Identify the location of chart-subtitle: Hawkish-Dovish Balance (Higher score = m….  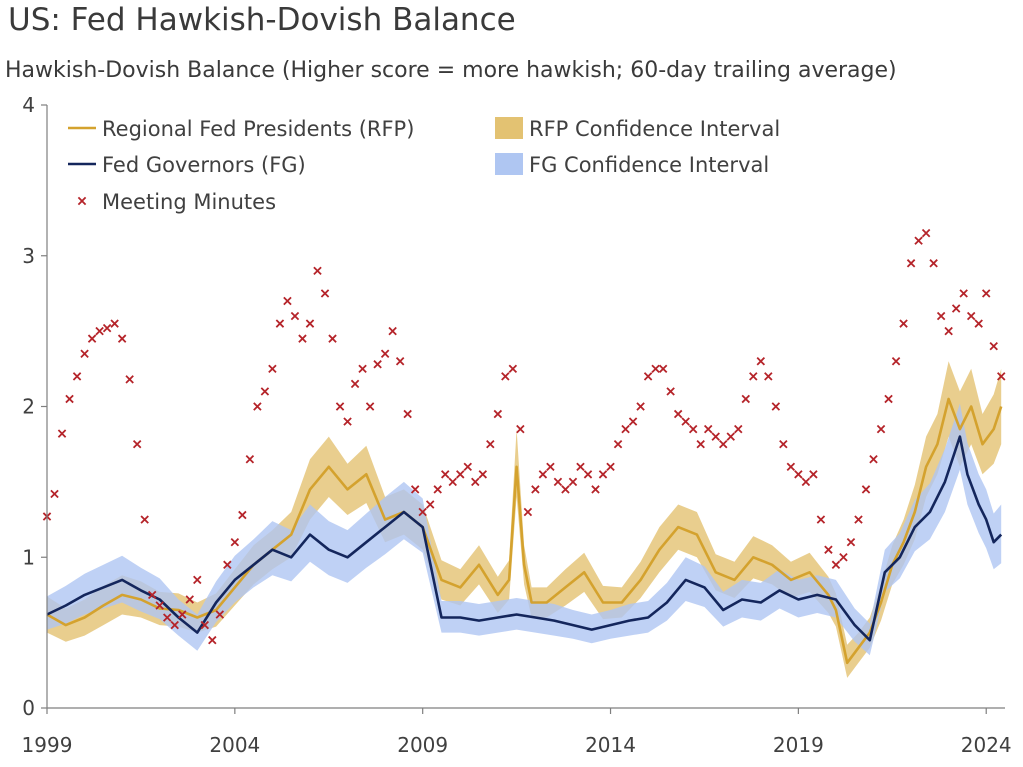
(451, 70).